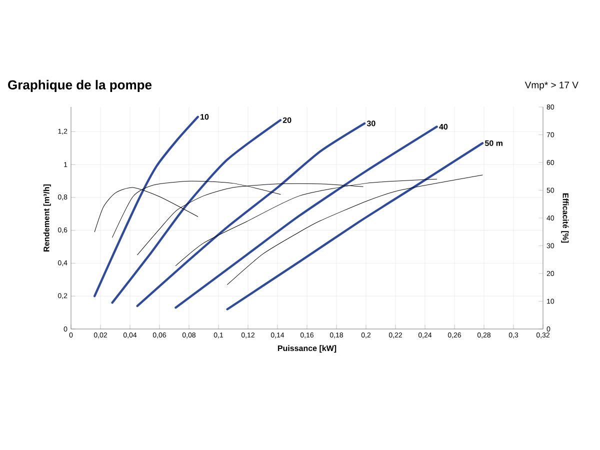 This screenshot has height=450, width=600. Describe the element at coordinates (551, 86) in the screenshot. I see `text: Vmp* > 17 V` at that location.